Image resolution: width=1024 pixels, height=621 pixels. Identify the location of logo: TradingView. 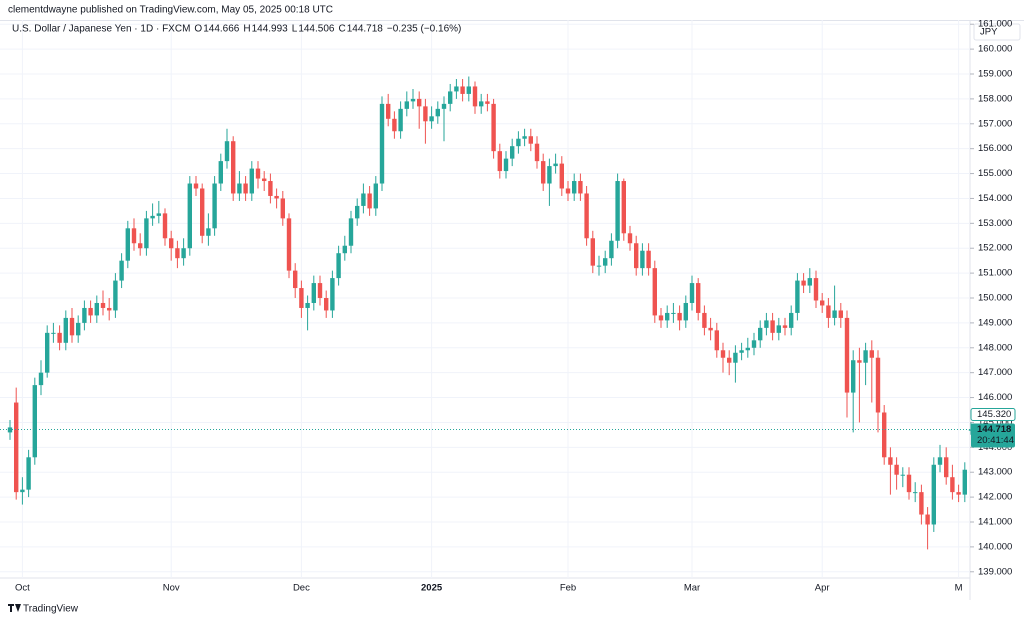
(43, 609).